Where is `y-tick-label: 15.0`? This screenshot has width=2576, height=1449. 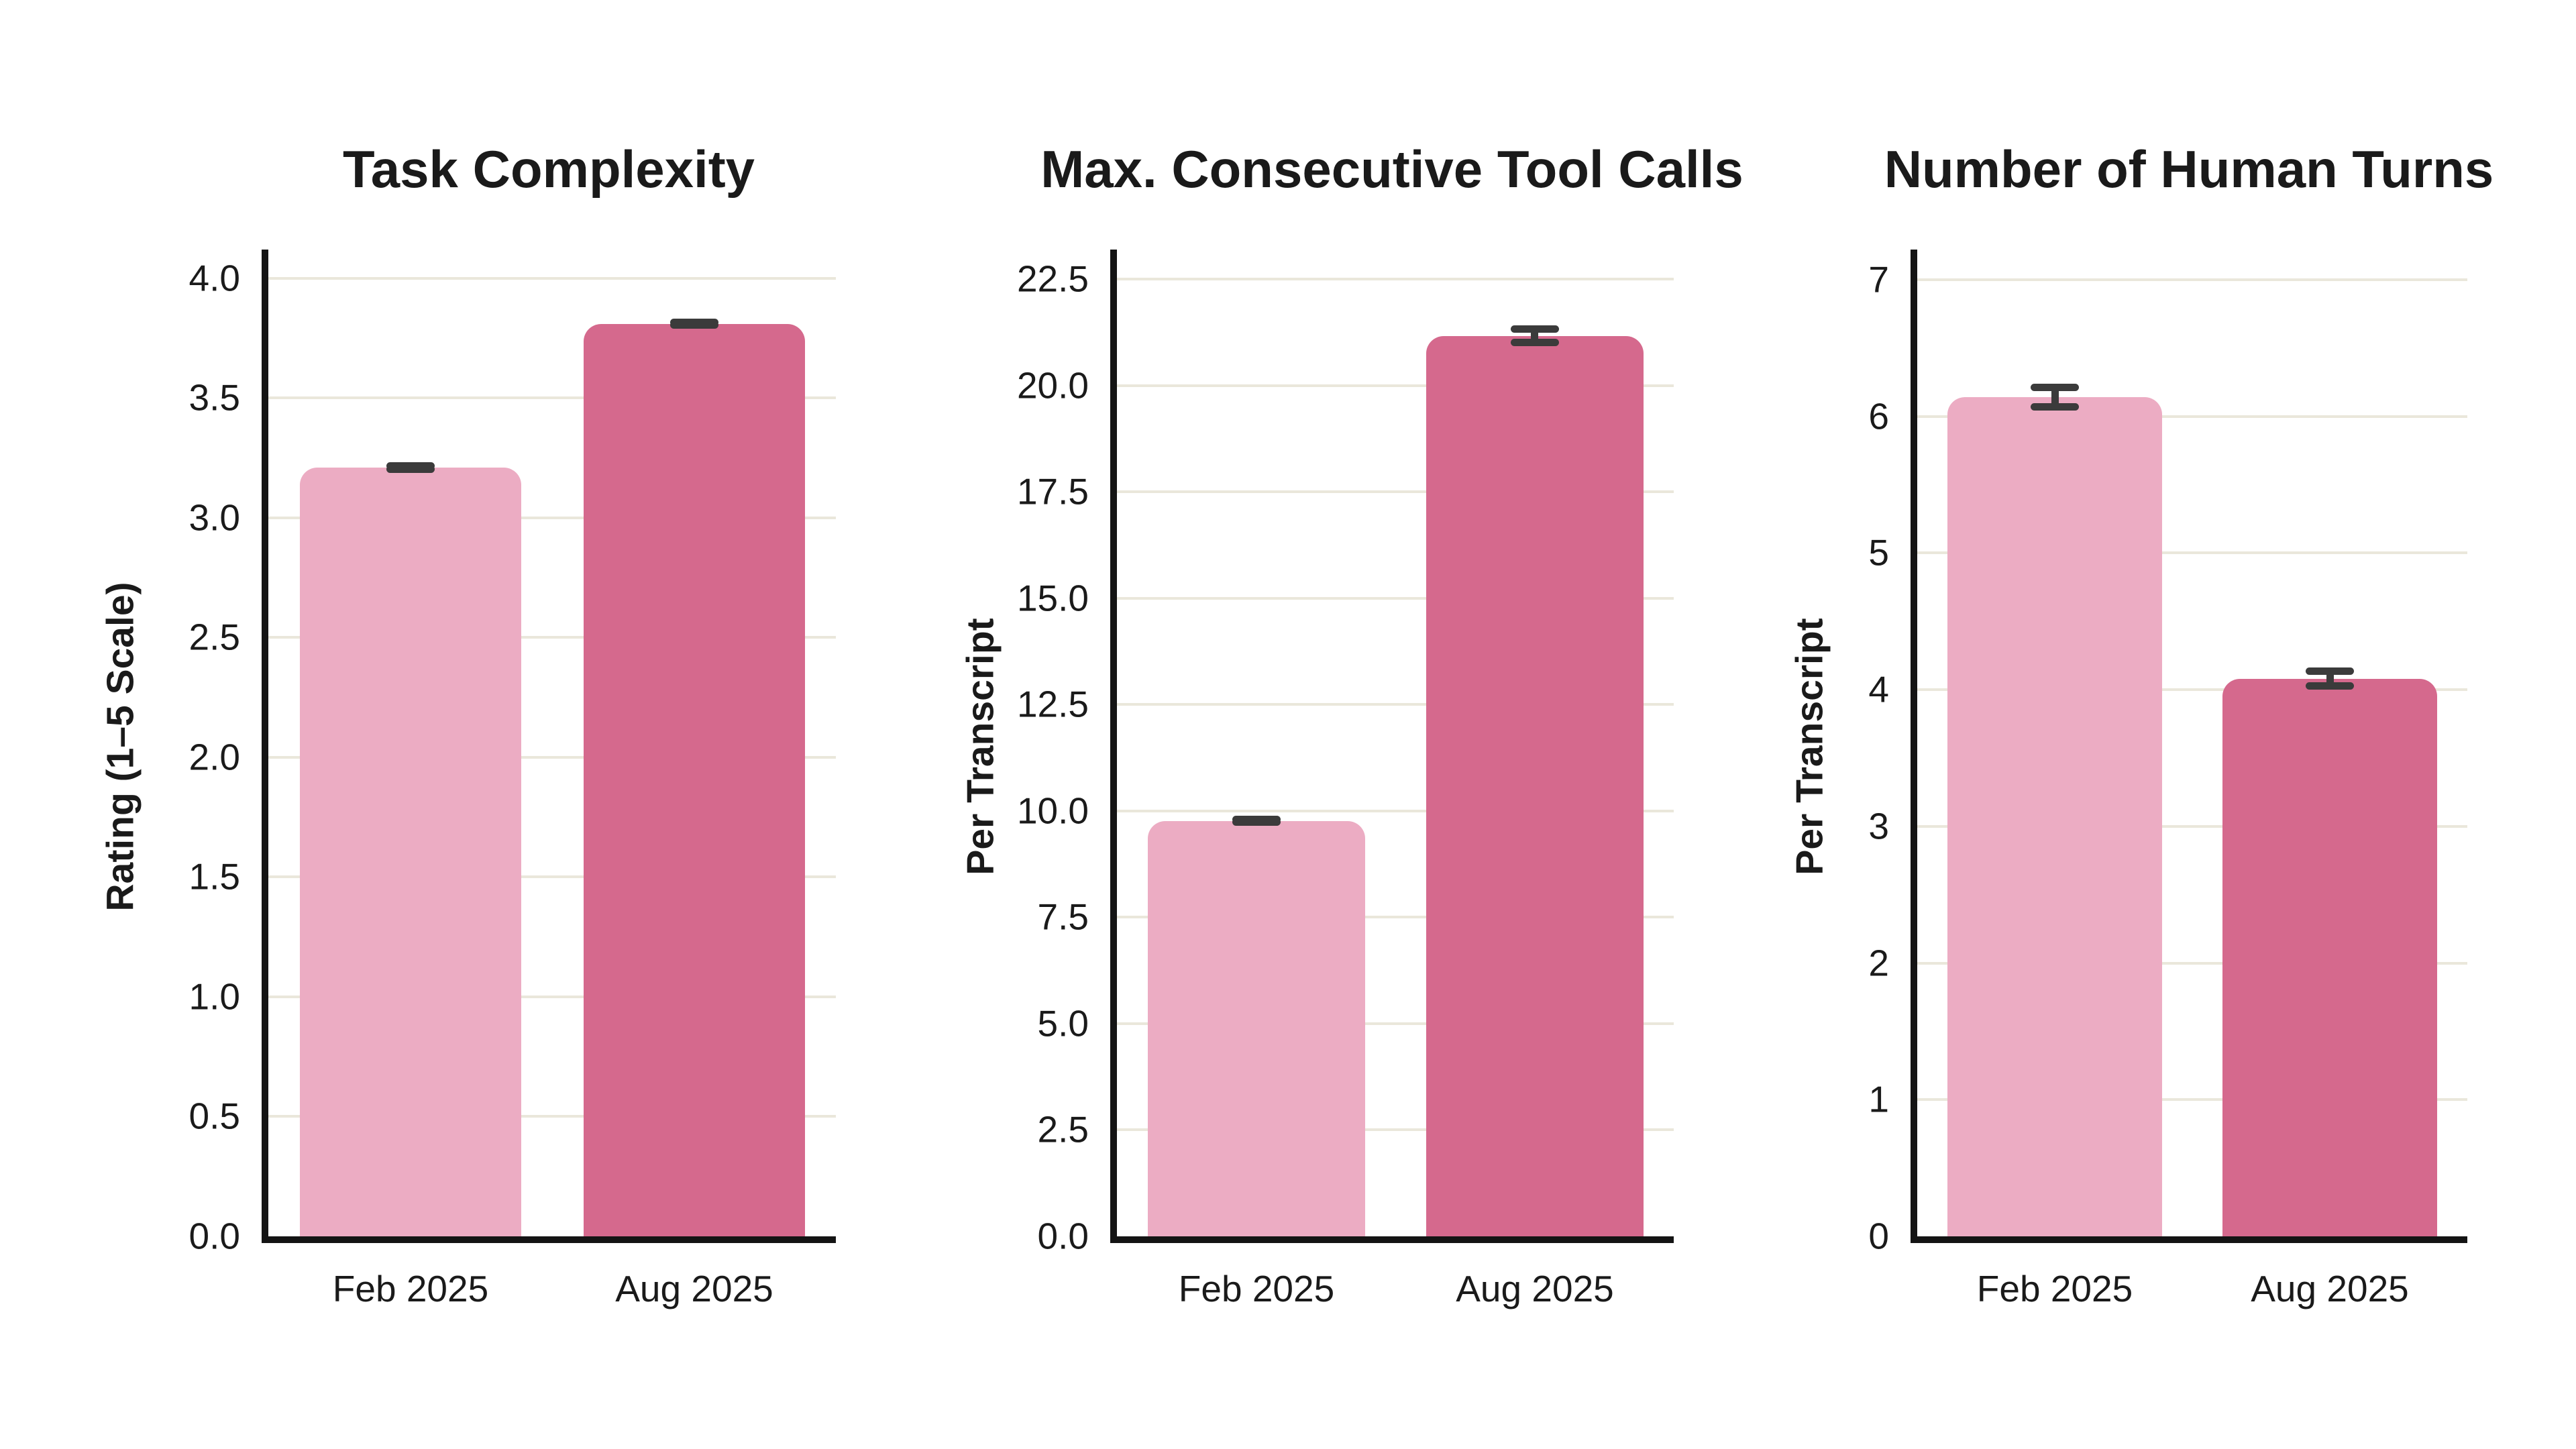 y-tick-label: 15.0 is located at coordinates (1052, 598).